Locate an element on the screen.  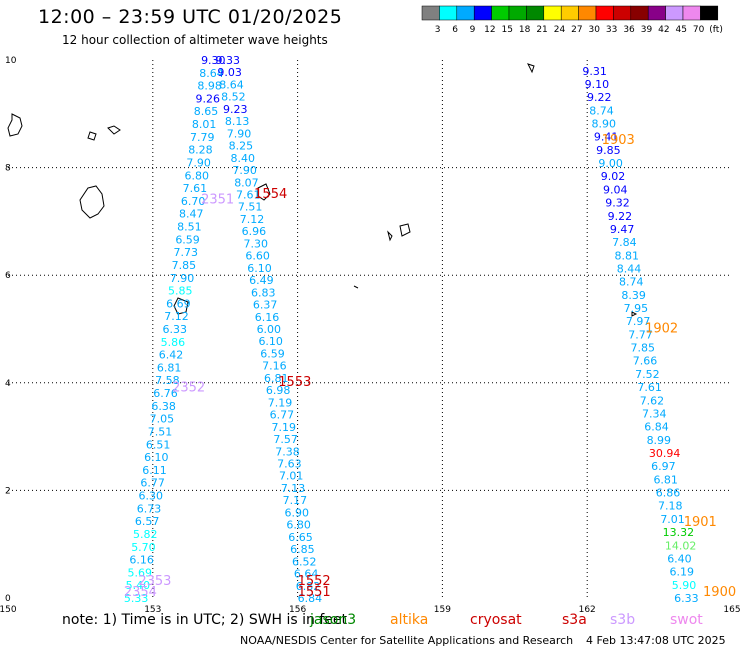
wave-height-label: 9.23 is located at coordinates (235, 109).